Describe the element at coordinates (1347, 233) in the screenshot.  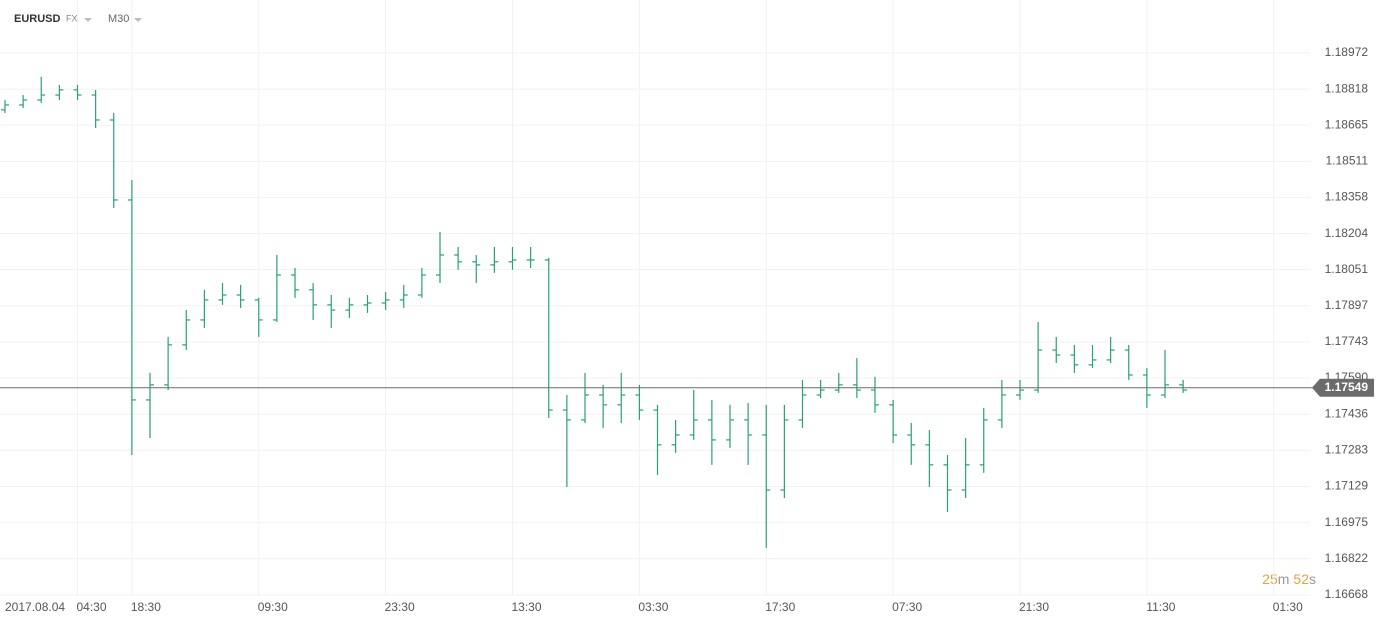
I see `y-tick-label: 1.18204` at that location.